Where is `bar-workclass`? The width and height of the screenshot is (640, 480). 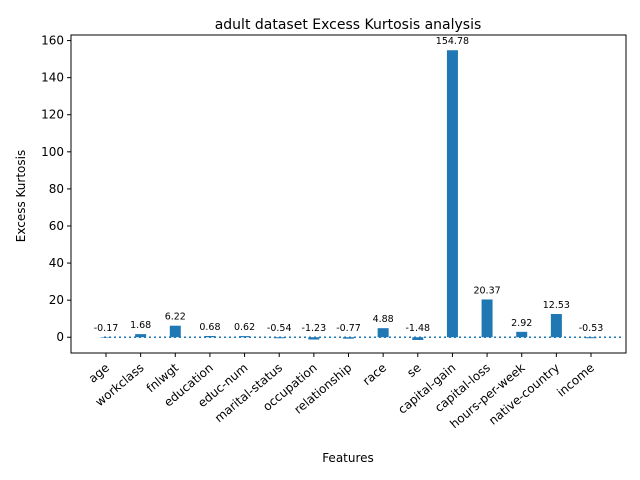
bar-workclass is located at coordinates (141, 336).